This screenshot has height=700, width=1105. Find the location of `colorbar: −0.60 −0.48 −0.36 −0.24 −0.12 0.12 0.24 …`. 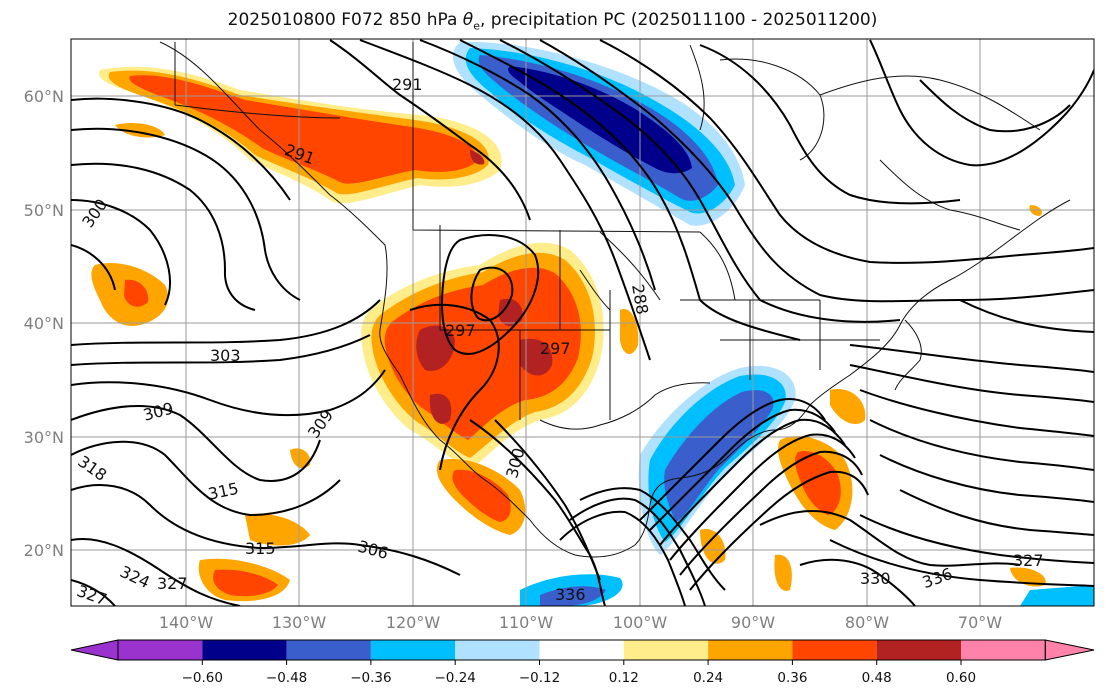

colorbar: −0.60 −0.48 −0.36 −0.24 −0.12 0.12 0.24 … is located at coordinates (582, 662).